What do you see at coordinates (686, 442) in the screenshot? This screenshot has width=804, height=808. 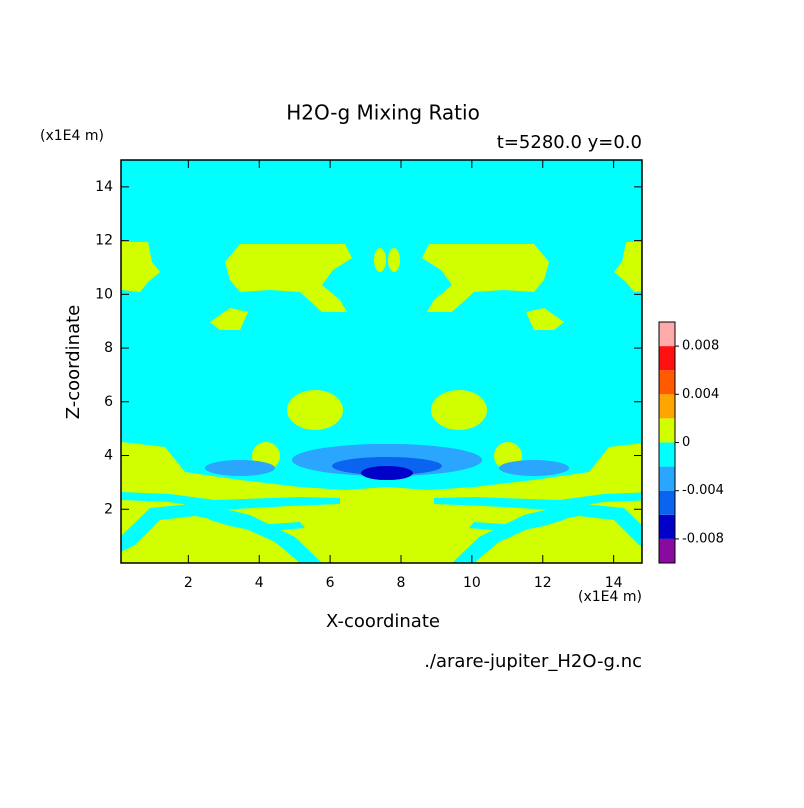 I see `colorbar-tick-label: 0` at bounding box center [686, 442].